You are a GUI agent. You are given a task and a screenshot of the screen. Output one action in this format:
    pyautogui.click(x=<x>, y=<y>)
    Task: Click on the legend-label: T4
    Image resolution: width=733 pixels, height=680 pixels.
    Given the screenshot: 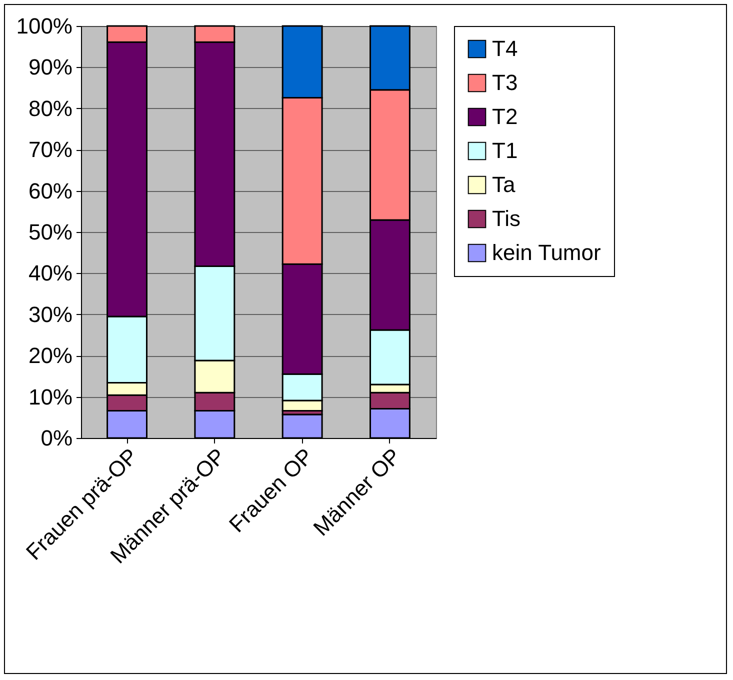 What is the action you would take?
    pyautogui.click(x=505, y=48)
    